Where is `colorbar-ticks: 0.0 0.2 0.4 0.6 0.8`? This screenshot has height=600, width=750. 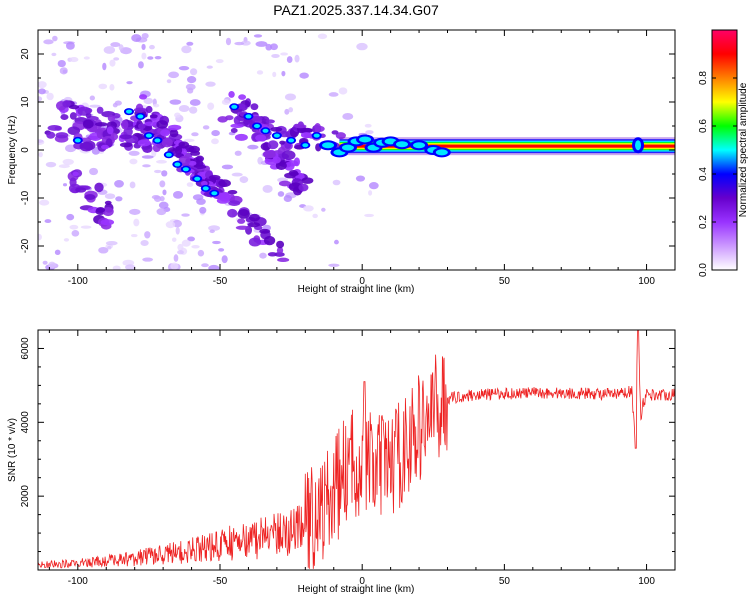 colorbar-ticks: 0.0 0.2 0.4 0.6 0.8 is located at coordinates (717, 174).